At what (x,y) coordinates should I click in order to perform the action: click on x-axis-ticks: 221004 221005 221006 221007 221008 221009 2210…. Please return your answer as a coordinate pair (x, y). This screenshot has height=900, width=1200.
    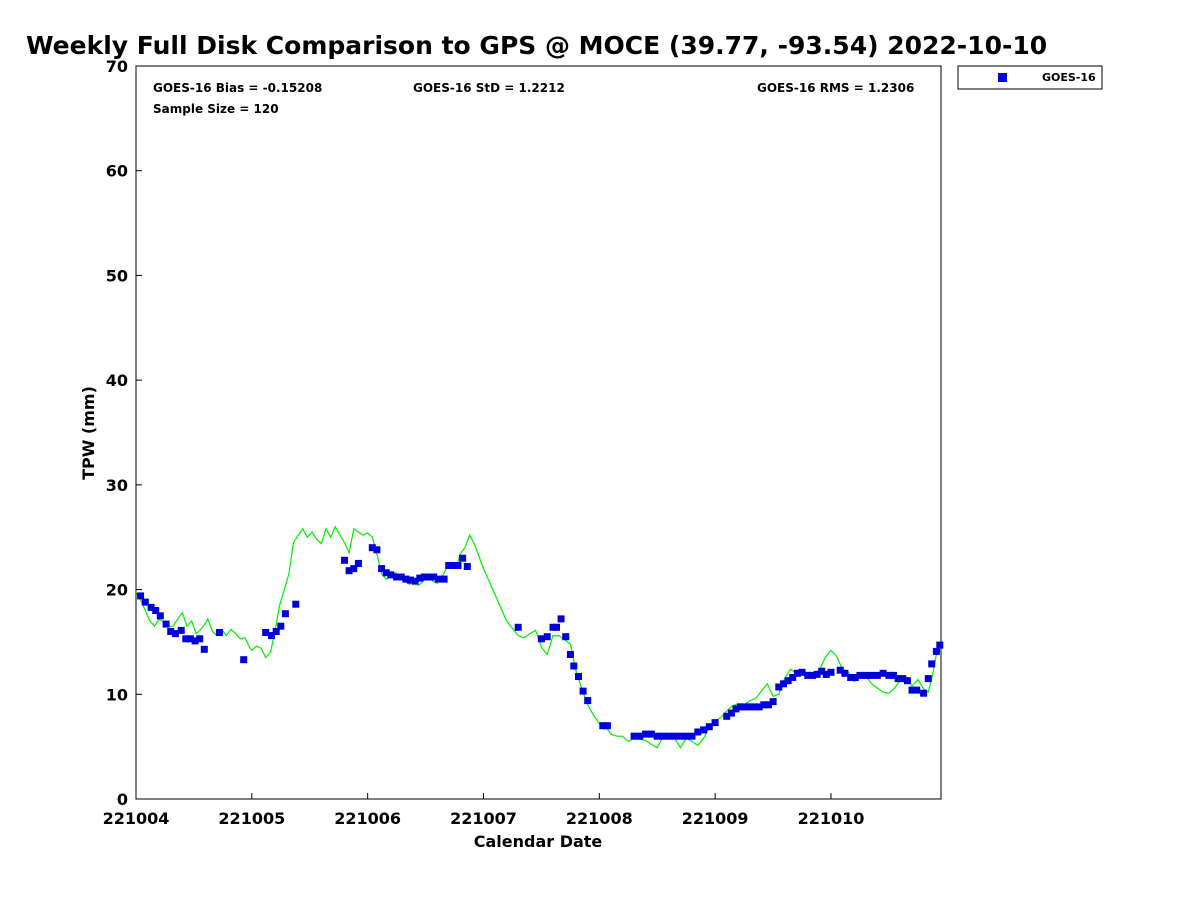
    Looking at the image, I should click on (483, 810).